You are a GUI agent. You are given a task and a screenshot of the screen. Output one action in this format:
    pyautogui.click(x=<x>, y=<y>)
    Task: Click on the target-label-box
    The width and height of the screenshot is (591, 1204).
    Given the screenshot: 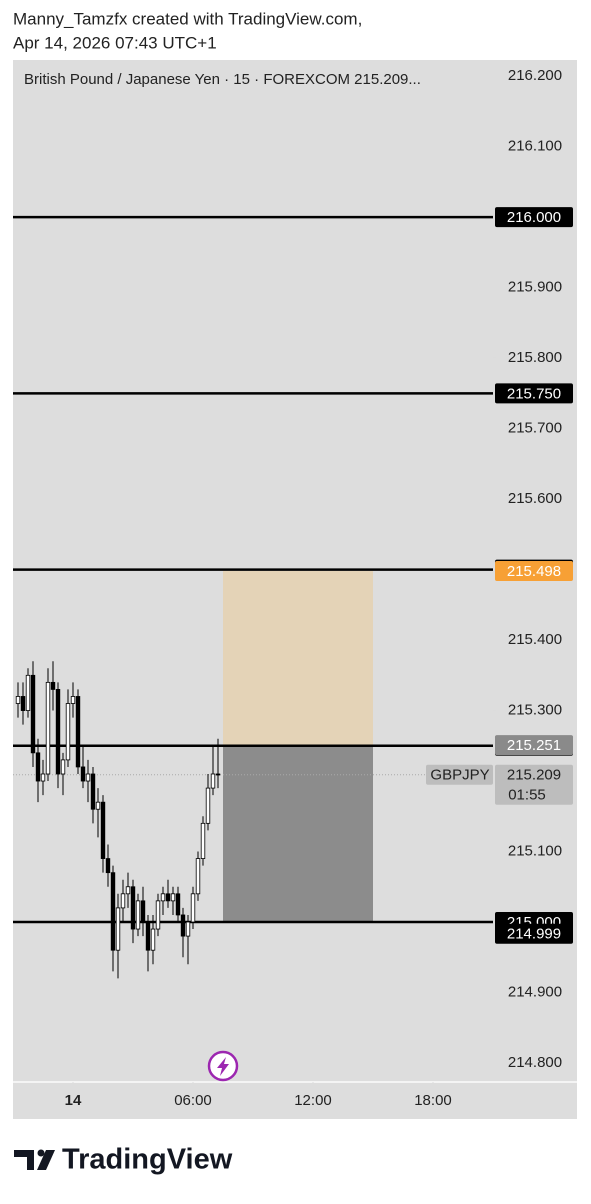 What is the action you would take?
    pyautogui.click(x=534, y=571)
    